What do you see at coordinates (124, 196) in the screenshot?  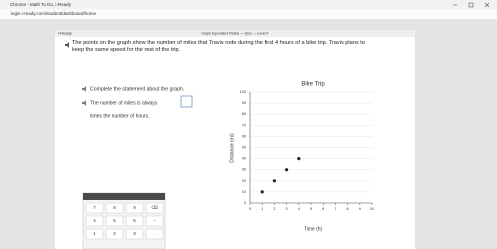 I see `keypad-header` at bounding box center [124, 196].